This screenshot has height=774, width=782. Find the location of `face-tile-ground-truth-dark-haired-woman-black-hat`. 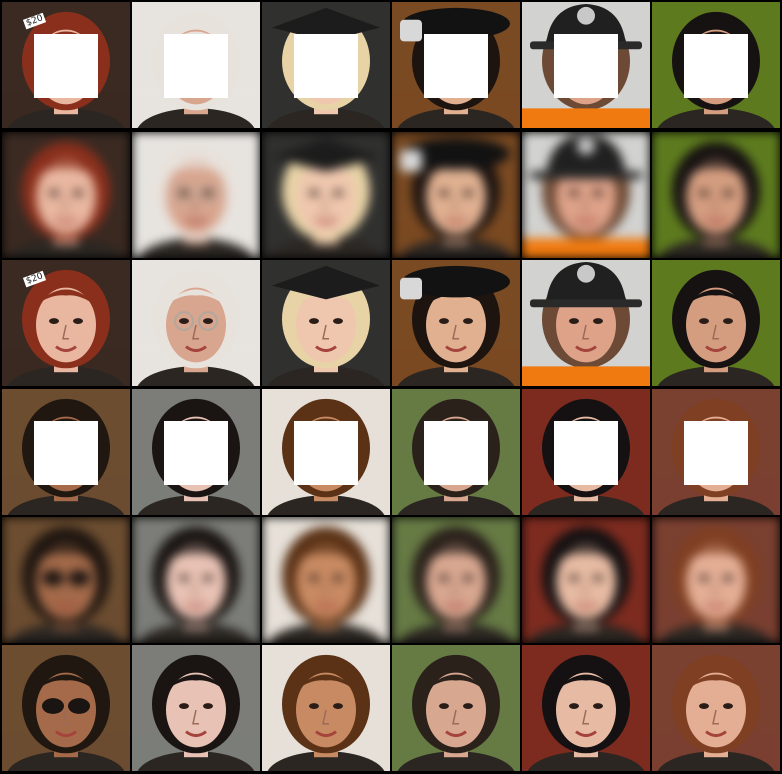

face-tile-ground-truth-dark-haired-woman-black-hat is located at coordinates (456, 323).